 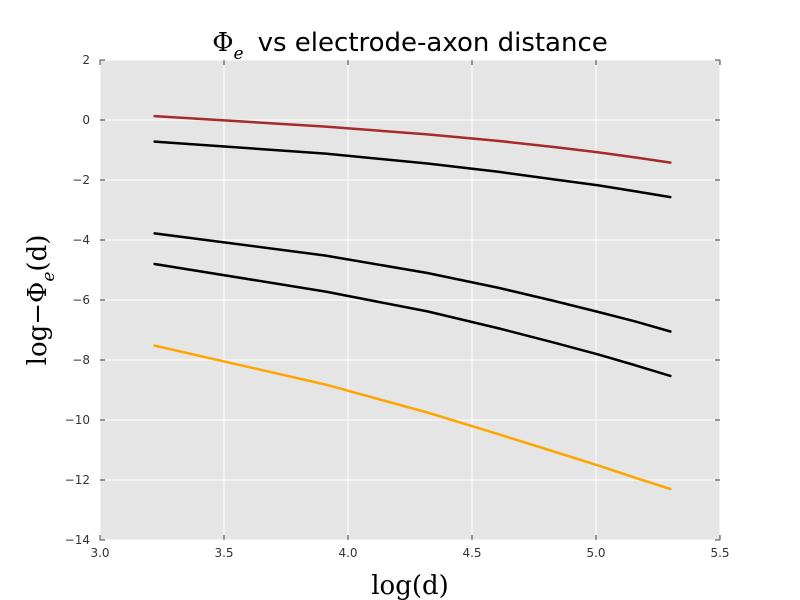 What do you see at coordinates (222, 43) in the screenshot?
I see `title-symbol: Φ` at bounding box center [222, 43].